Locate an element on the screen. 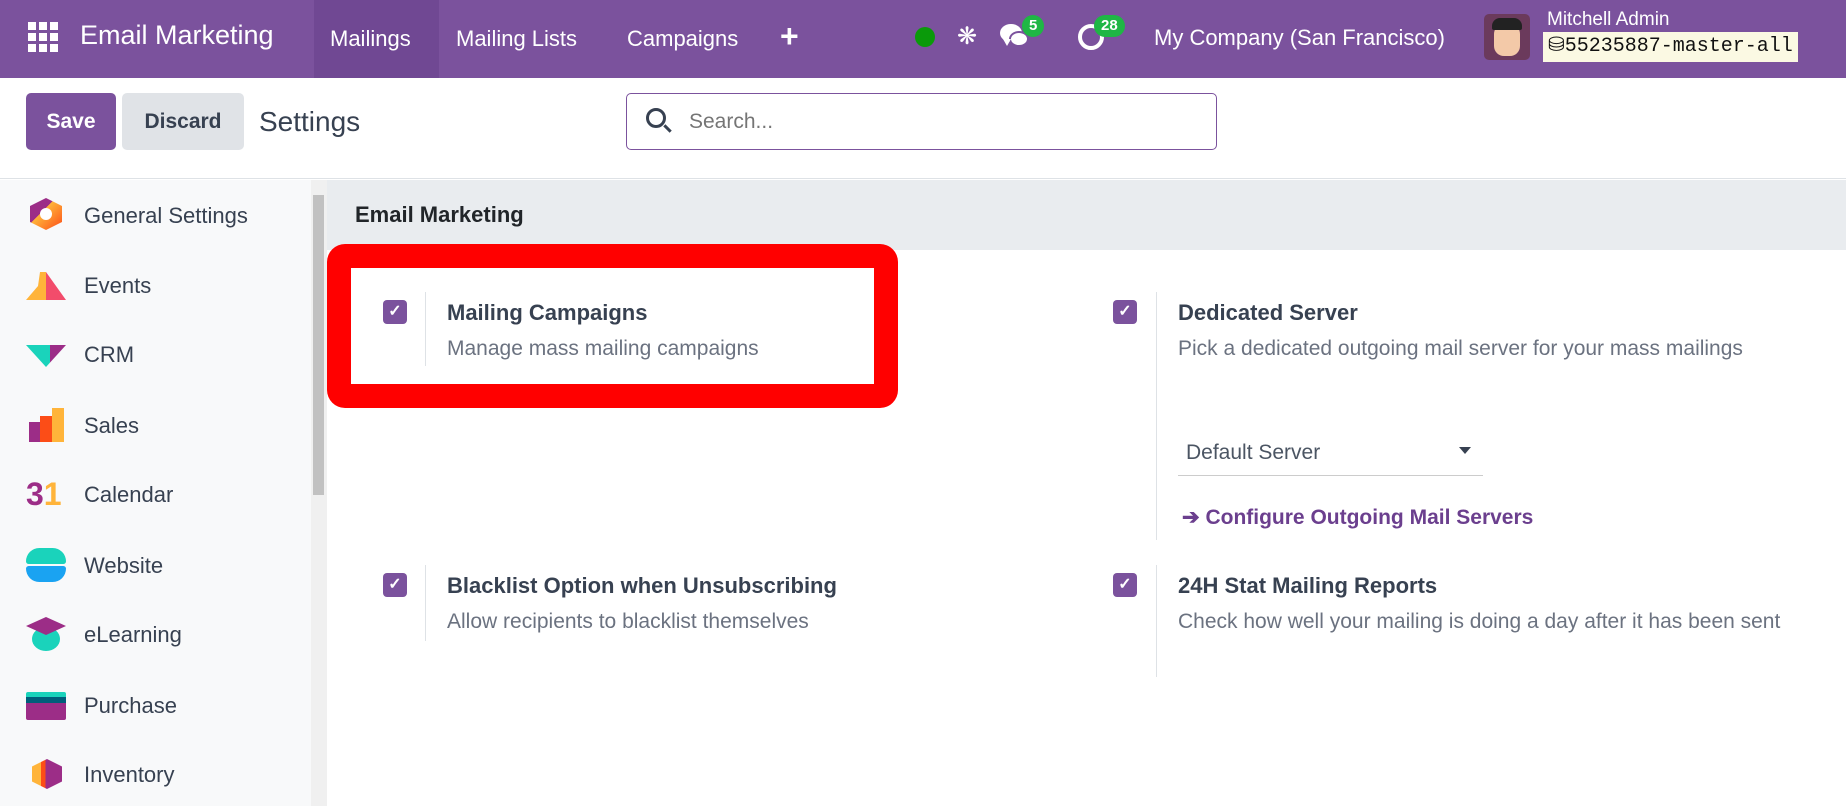  sidebar-item-events: Events is located at coordinates (155, 286).